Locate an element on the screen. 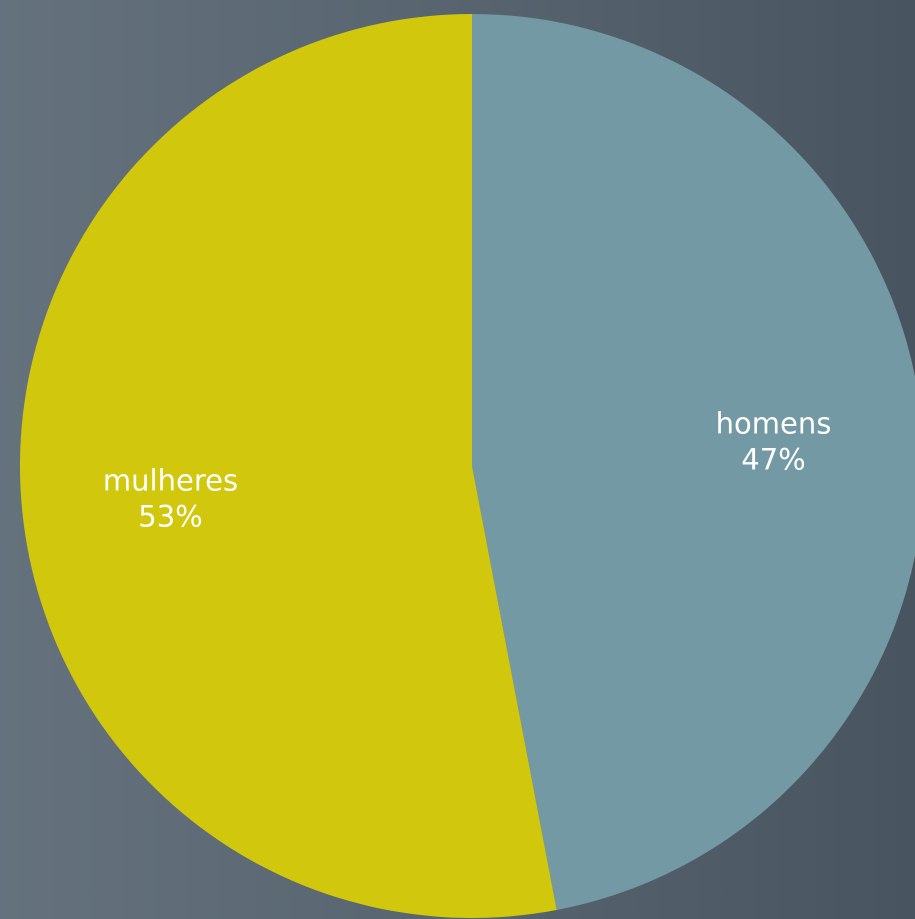 The height and width of the screenshot is (919, 915). slice-label-homens: homens is located at coordinates (774, 424).